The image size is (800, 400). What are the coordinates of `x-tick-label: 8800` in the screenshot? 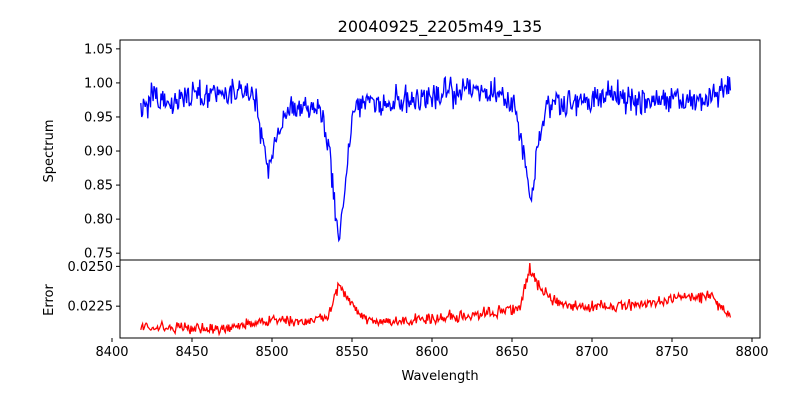 It's located at (751, 352).